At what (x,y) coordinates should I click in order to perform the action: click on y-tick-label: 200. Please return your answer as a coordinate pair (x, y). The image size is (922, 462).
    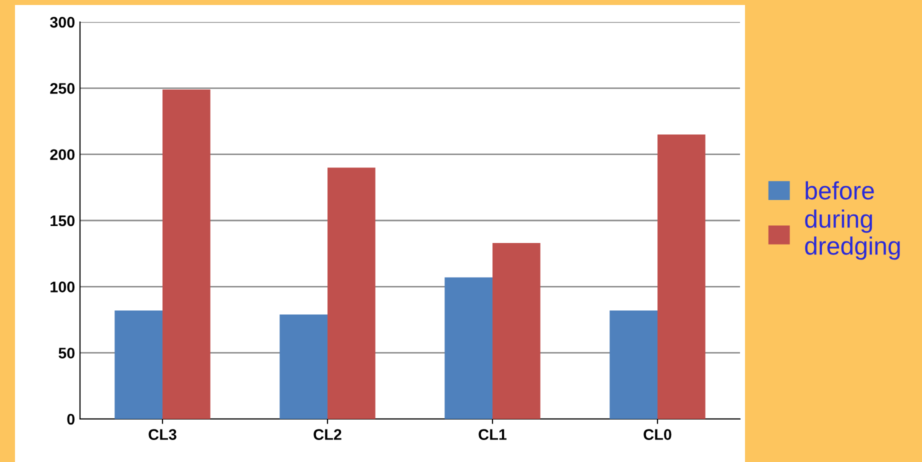
    Looking at the image, I should click on (62, 154).